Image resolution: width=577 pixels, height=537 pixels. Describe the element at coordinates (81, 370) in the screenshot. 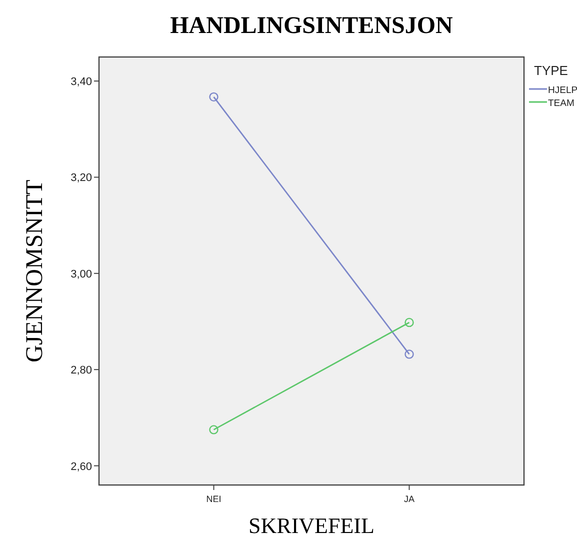

I see `y-tick-label: 2,80` at that location.